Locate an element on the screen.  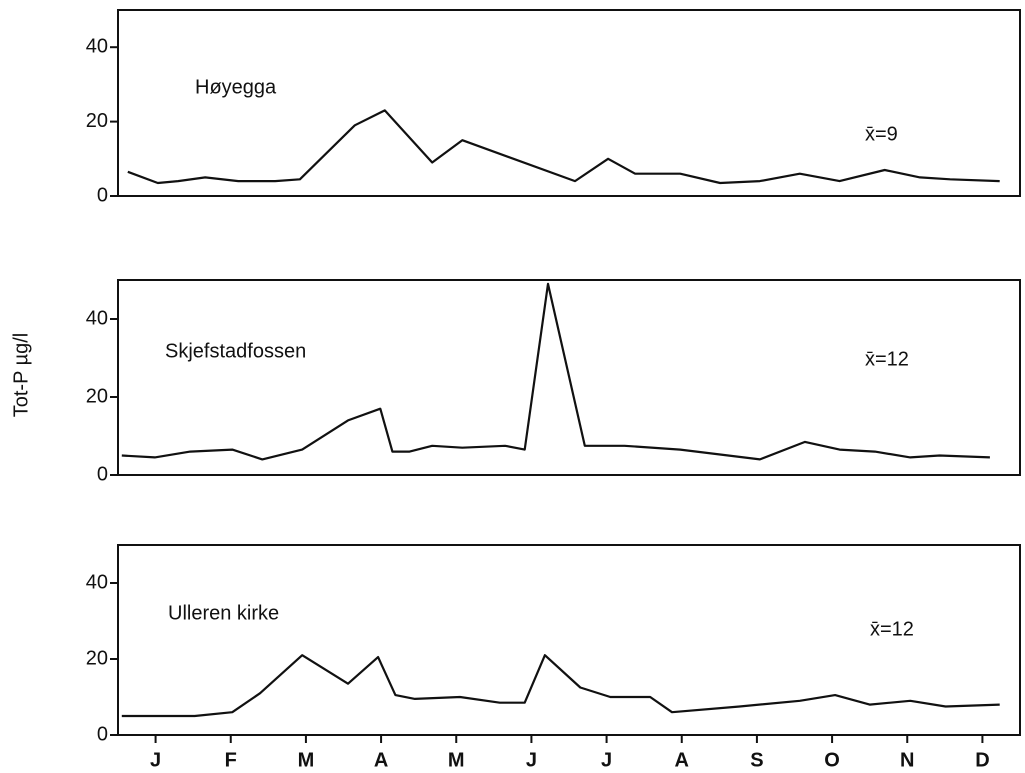
mean-annotation: x̄=9 is located at coordinates (881, 134).